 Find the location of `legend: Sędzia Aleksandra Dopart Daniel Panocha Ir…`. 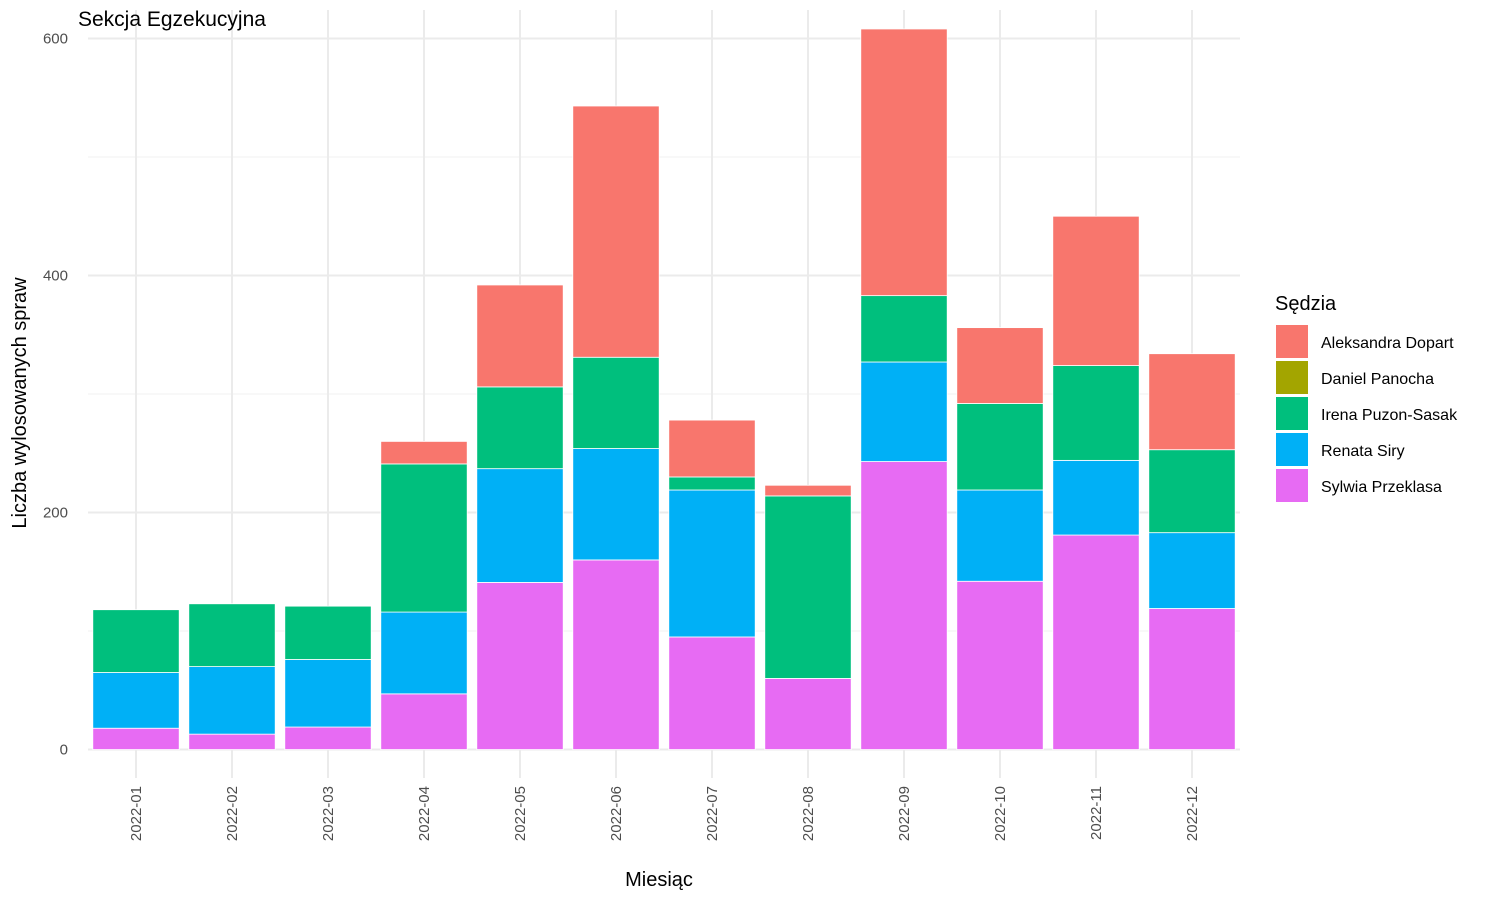

legend: Sędzia Aleksandra Dopart Daniel Panocha Ir… is located at coordinates (1366, 397).